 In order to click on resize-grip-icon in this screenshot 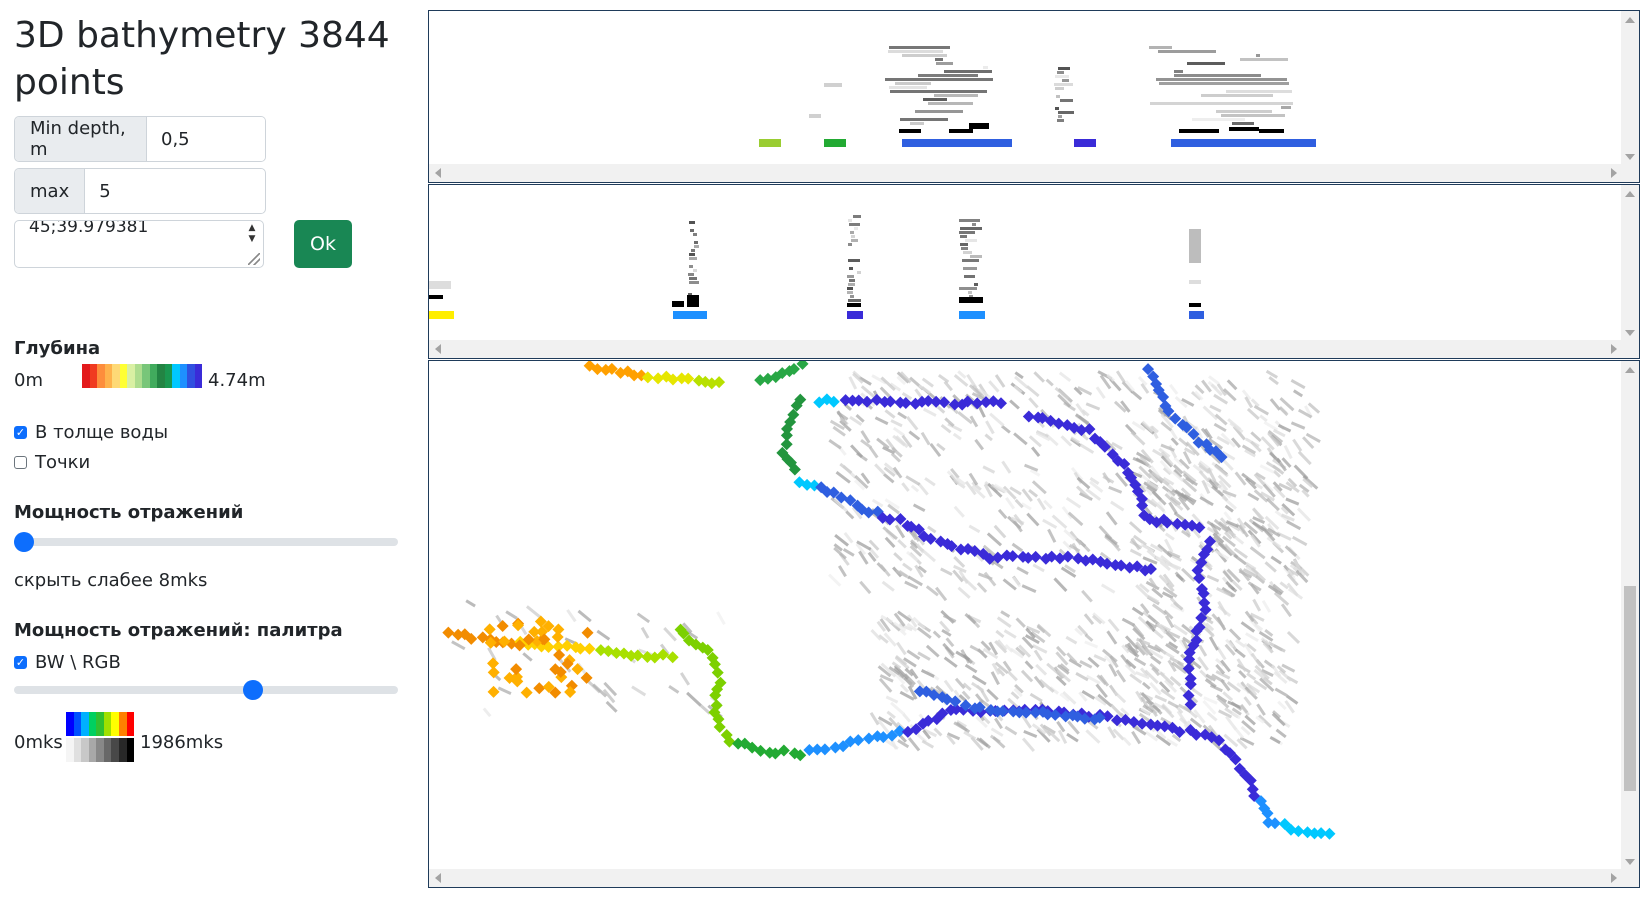, I will do `click(254, 259)`.